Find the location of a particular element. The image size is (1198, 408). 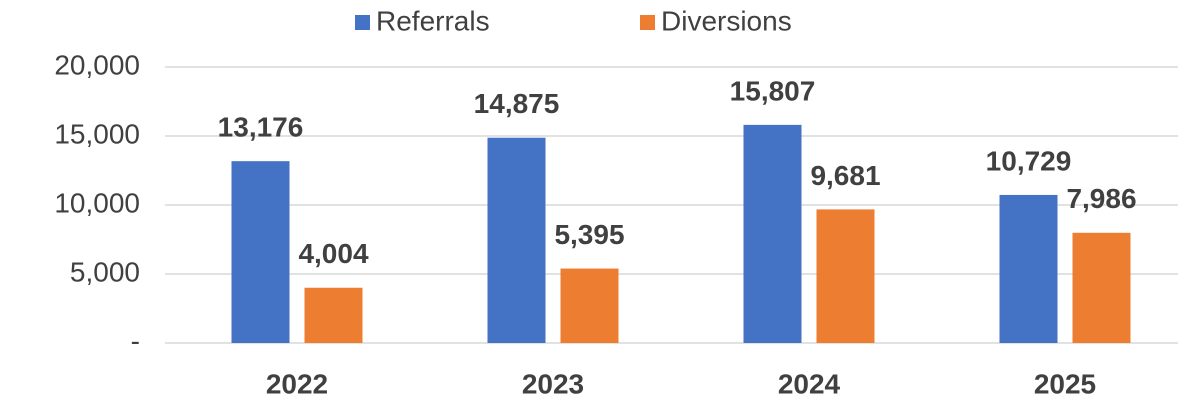

x-tick-label: 2022 is located at coordinates (297, 383).